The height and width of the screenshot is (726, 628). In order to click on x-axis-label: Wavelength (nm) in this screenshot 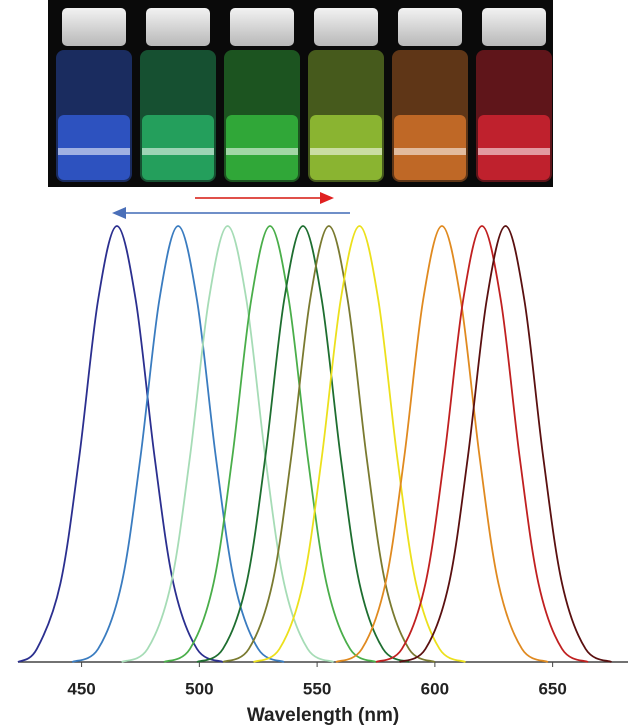, I will do `click(323, 715)`.